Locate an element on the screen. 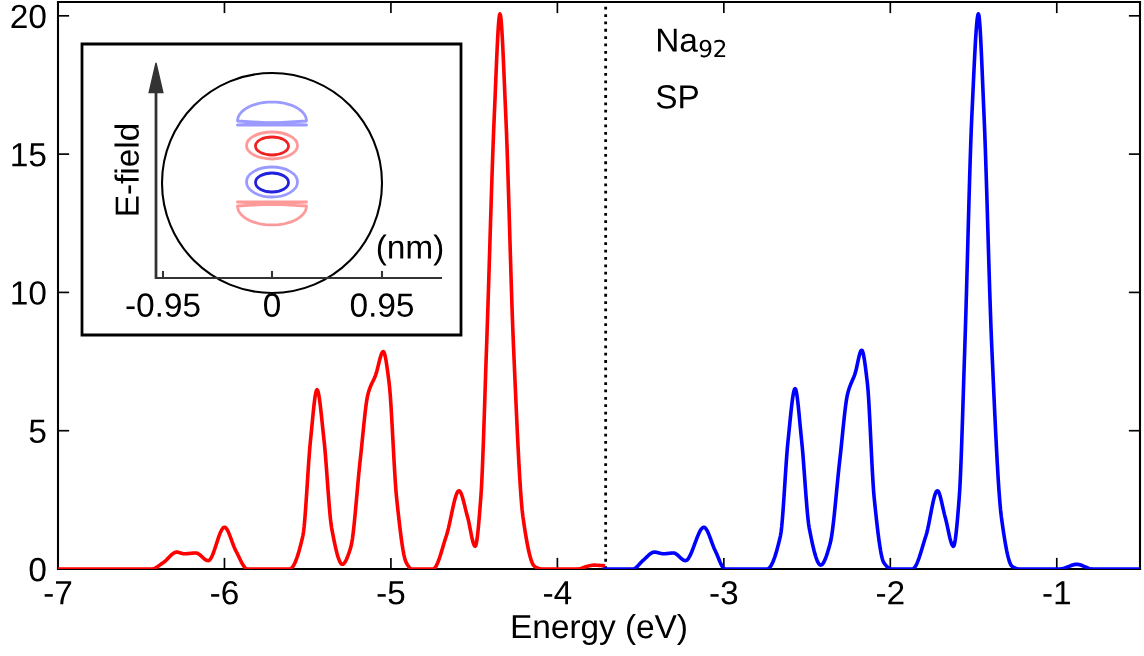  y-tick-label: 10 is located at coordinates (29, 293).